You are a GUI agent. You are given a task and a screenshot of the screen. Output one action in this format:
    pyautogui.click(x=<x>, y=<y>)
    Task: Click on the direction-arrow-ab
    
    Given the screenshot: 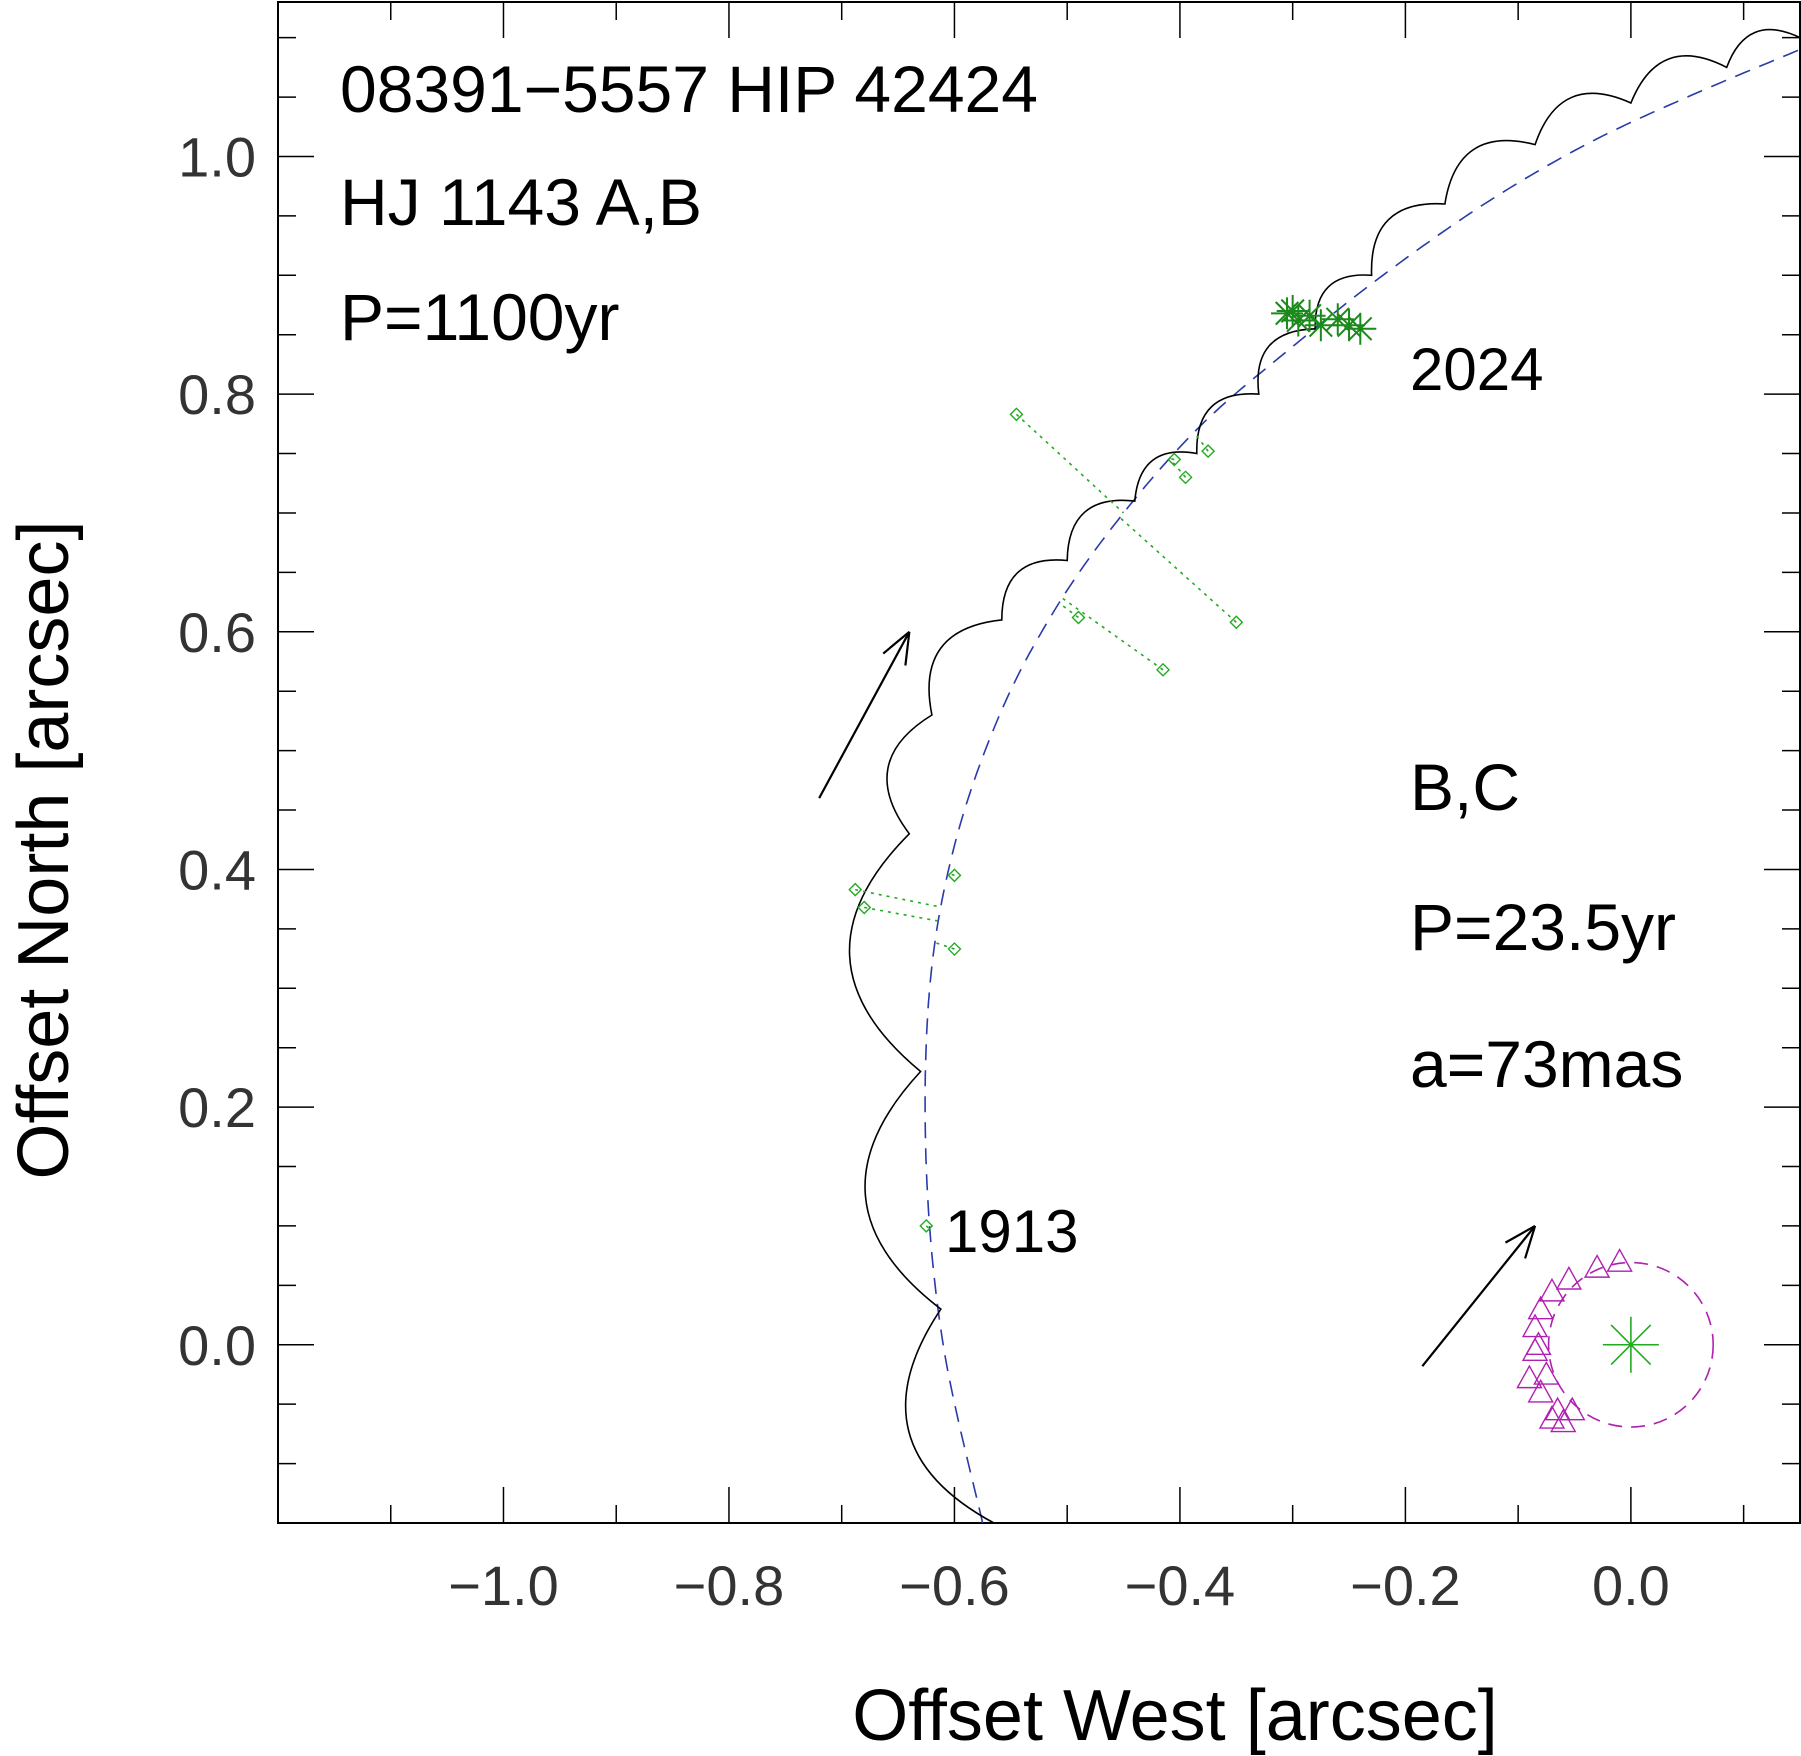 What is the action you would take?
    pyautogui.click(x=864, y=714)
    